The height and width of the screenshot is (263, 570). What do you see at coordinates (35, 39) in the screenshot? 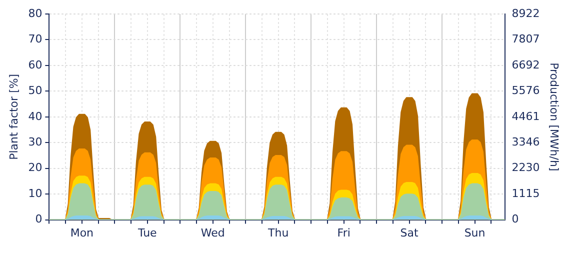
I see `y-tick-label: 70` at bounding box center [35, 39].